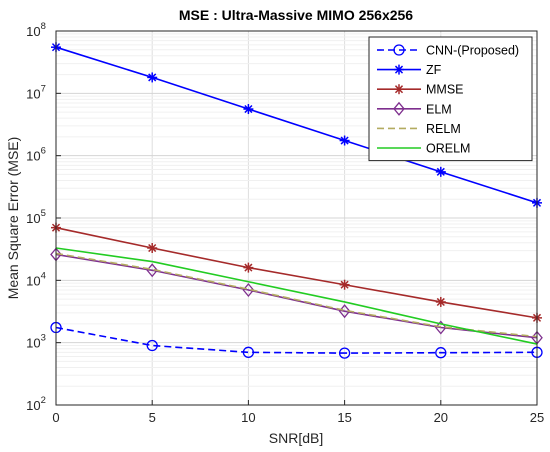 The height and width of the screenshot is (452, 550). What do you see at coordinates (414, 108) in the screenshot?
I see `legend-entry: ELM` at bounding box center [414, 108].